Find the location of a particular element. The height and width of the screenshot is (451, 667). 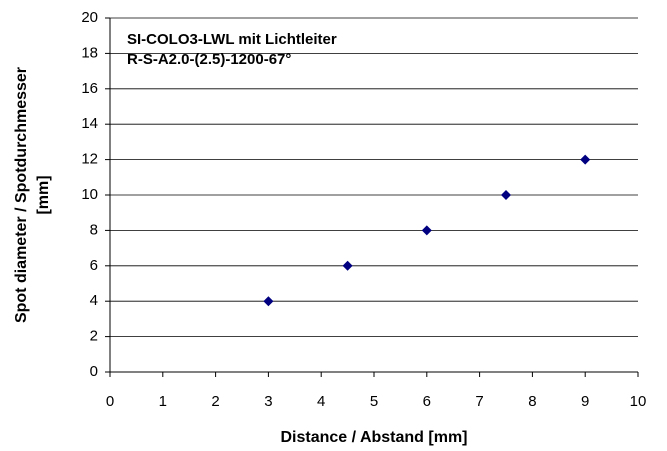

y-axis-label: [mm] is located at coordinates (43, 194).